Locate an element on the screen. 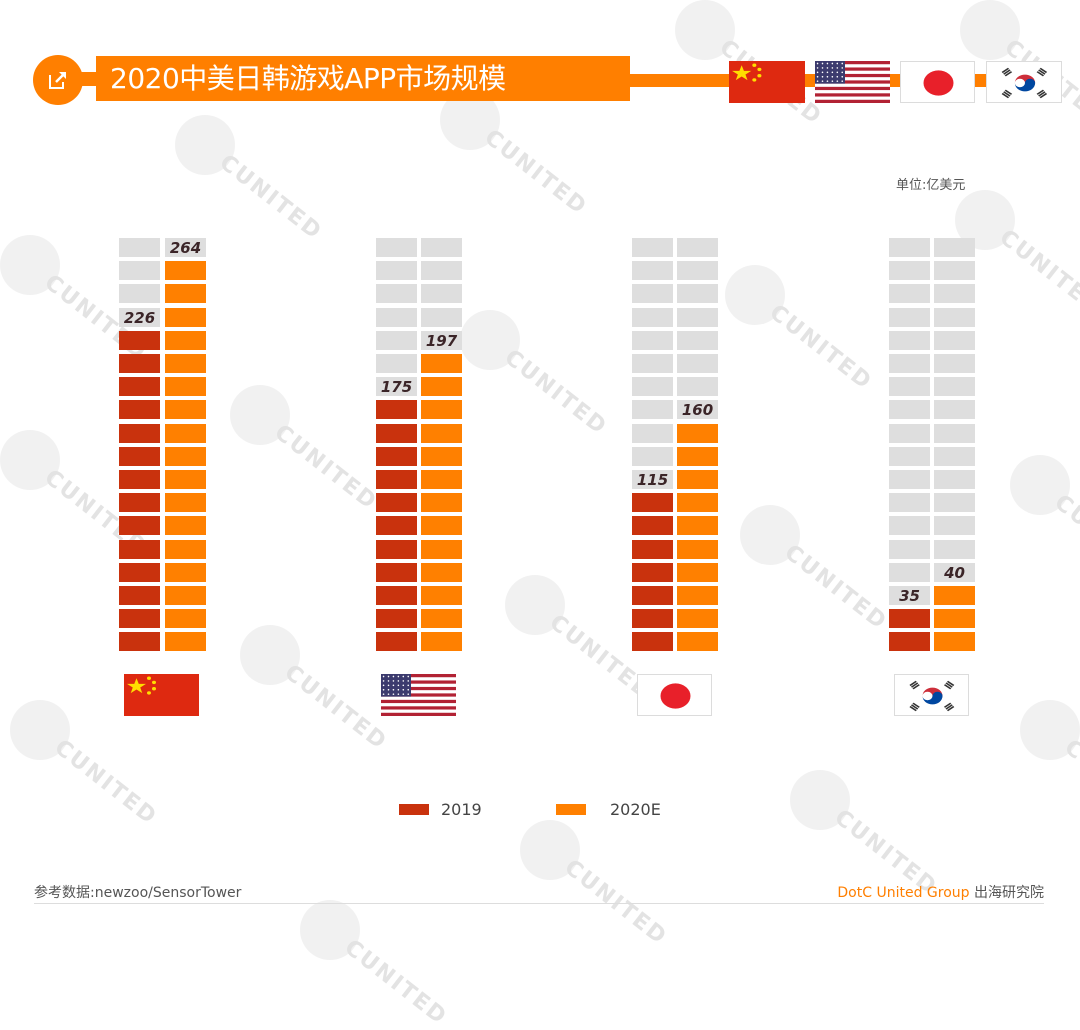 This screenshot has width=1080, height=1030. brand-name: DotC United Group is located at coordinates (903, 893).